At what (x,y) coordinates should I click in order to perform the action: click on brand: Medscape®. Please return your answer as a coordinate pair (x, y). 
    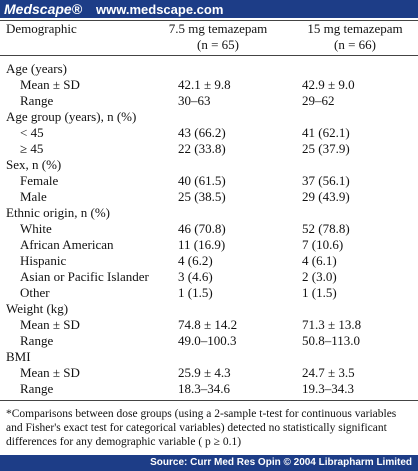
    Looking at the image, I should click on (43, 9).